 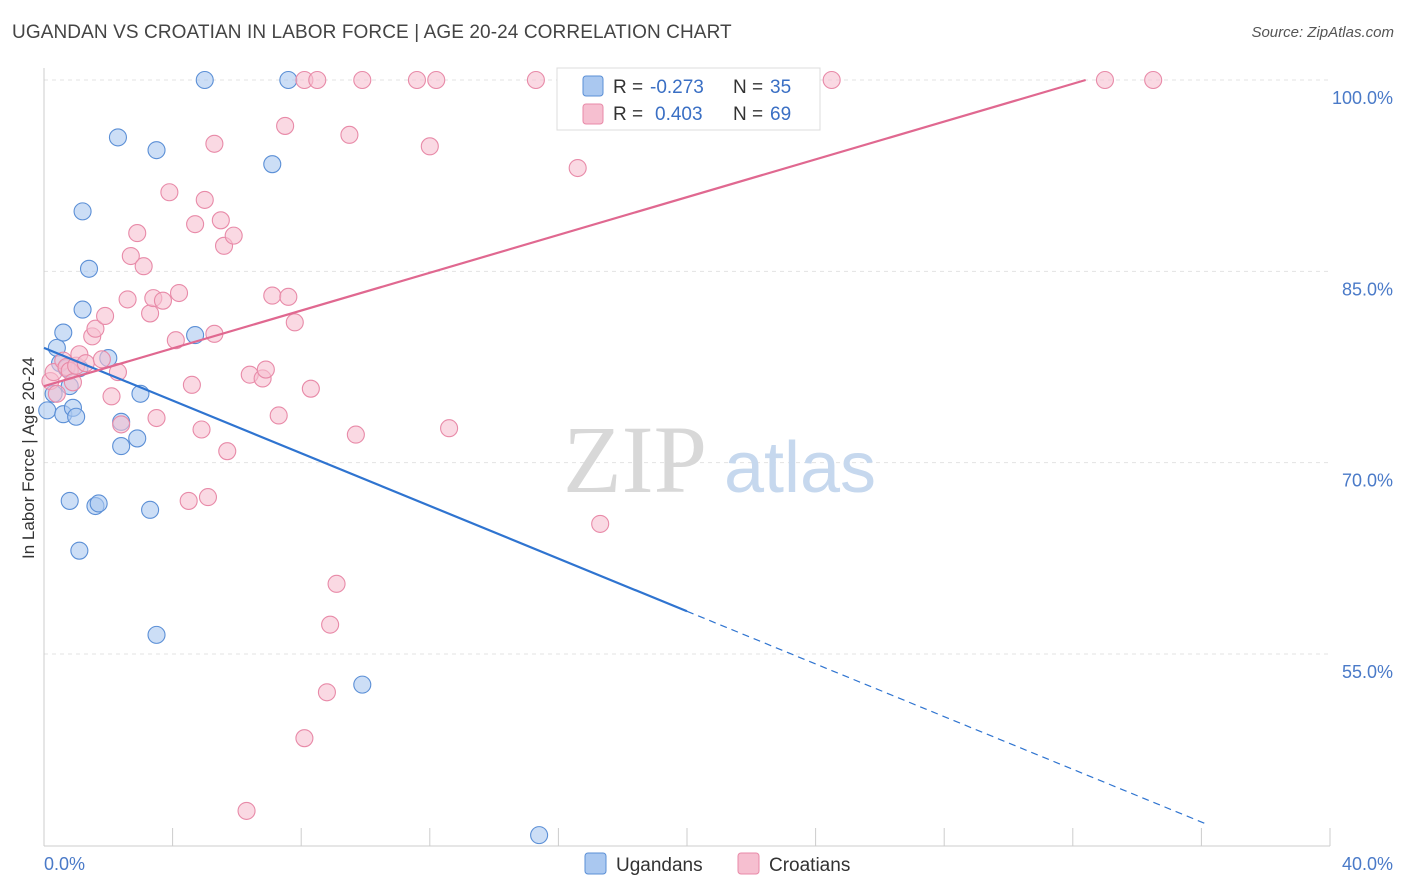 I want to click on x-tick-label-0: 0.0%, so click(x=64, y=864).